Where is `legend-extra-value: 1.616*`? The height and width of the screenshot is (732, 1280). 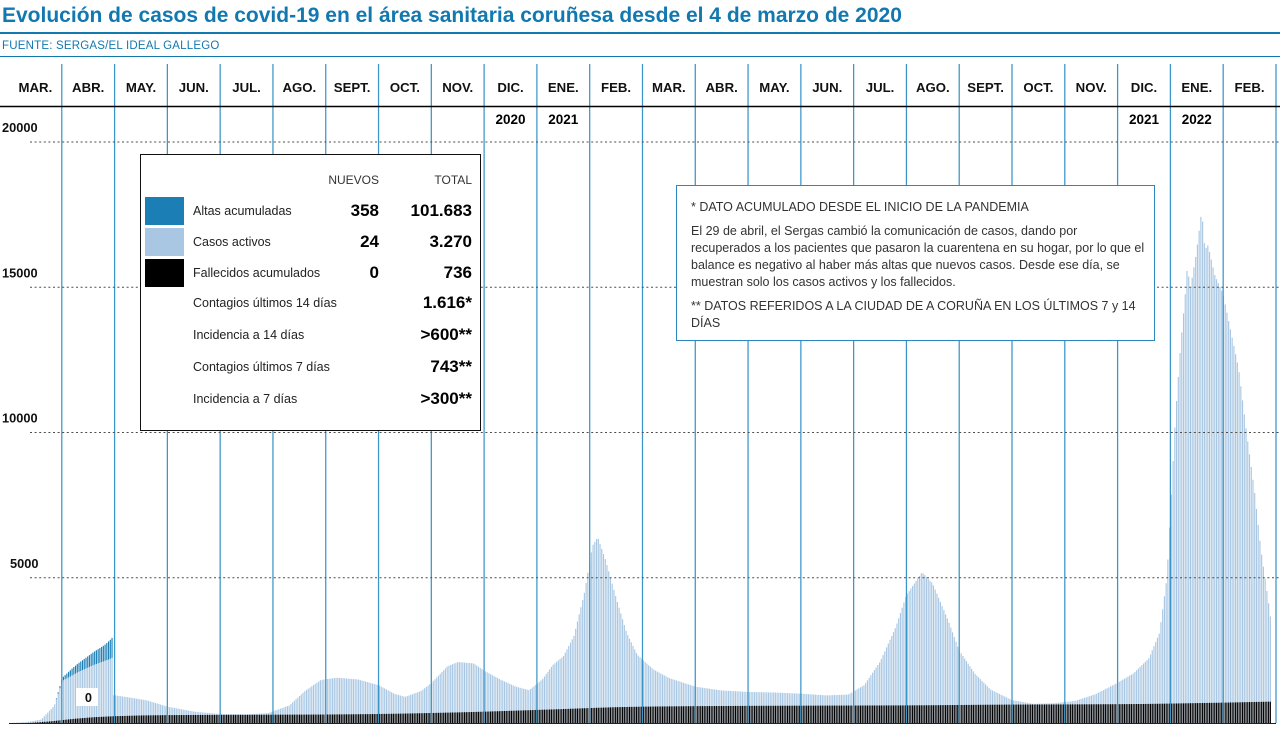
legend-extra-value: 1.616* is located at coordinates (447, 302).